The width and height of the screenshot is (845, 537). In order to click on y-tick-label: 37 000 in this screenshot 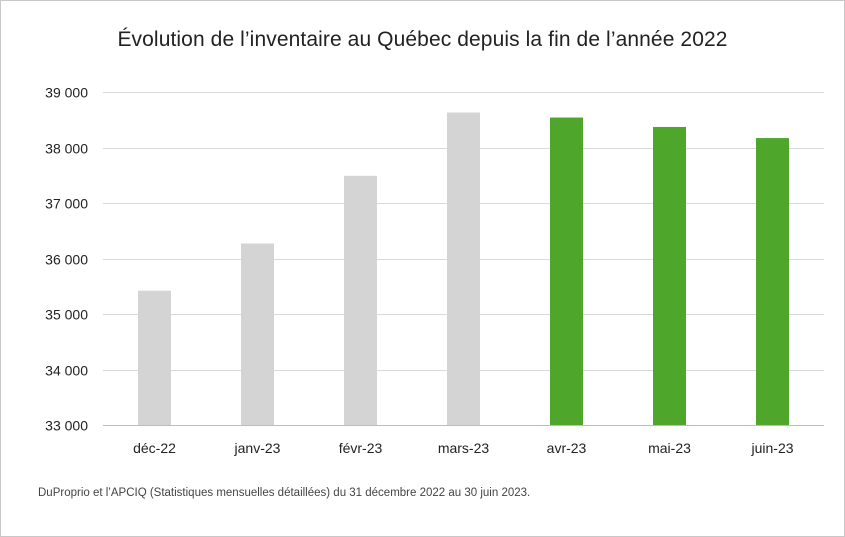, I will do `click(66, 204)`.